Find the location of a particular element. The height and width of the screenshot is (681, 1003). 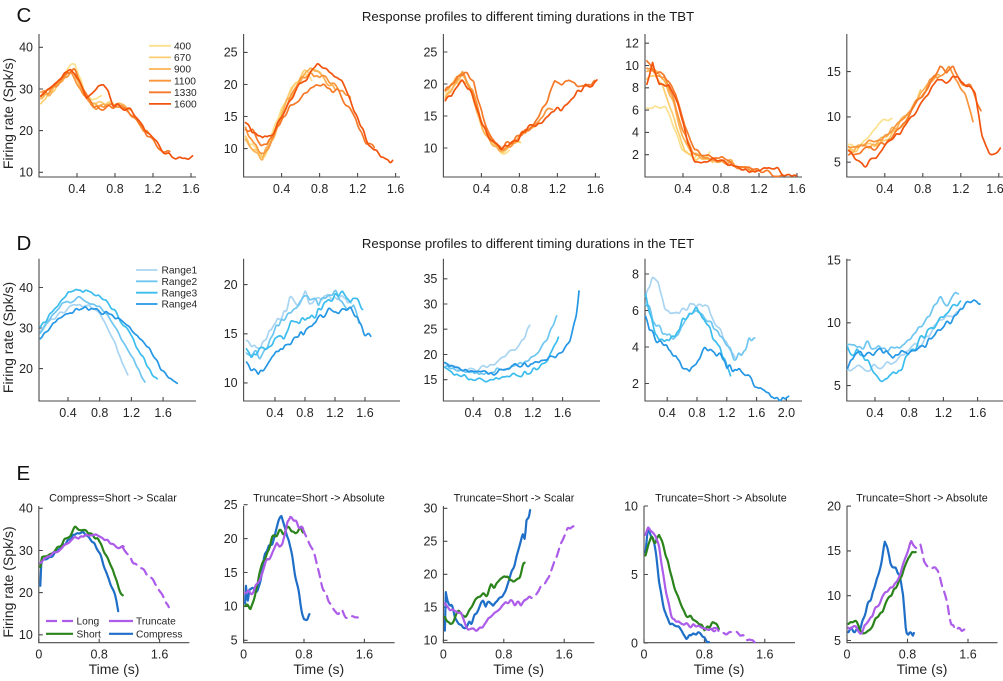

svg-text: Truncate=Short -> Scalar is located at coordinates (514, 499).